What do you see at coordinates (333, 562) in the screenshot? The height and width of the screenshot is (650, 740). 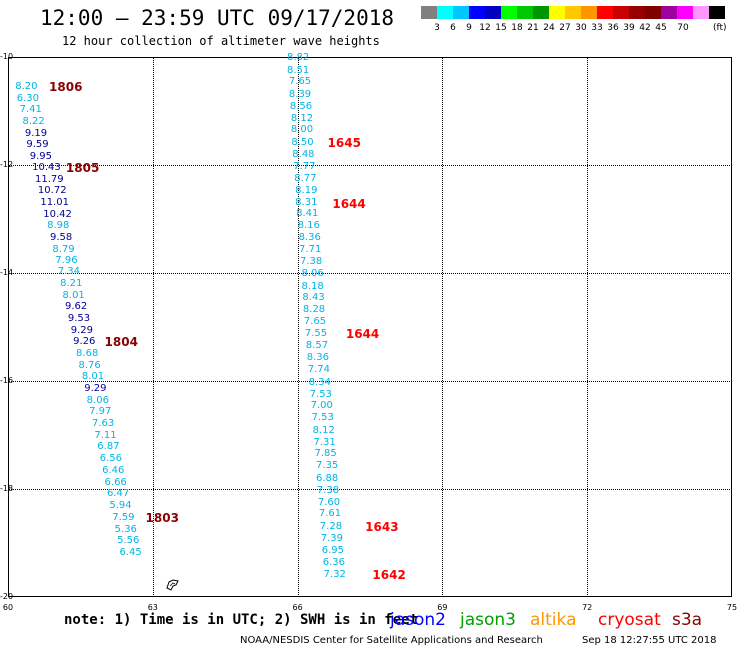 I see `wave-height-value: 6.36` at bounding box center [333, 562].